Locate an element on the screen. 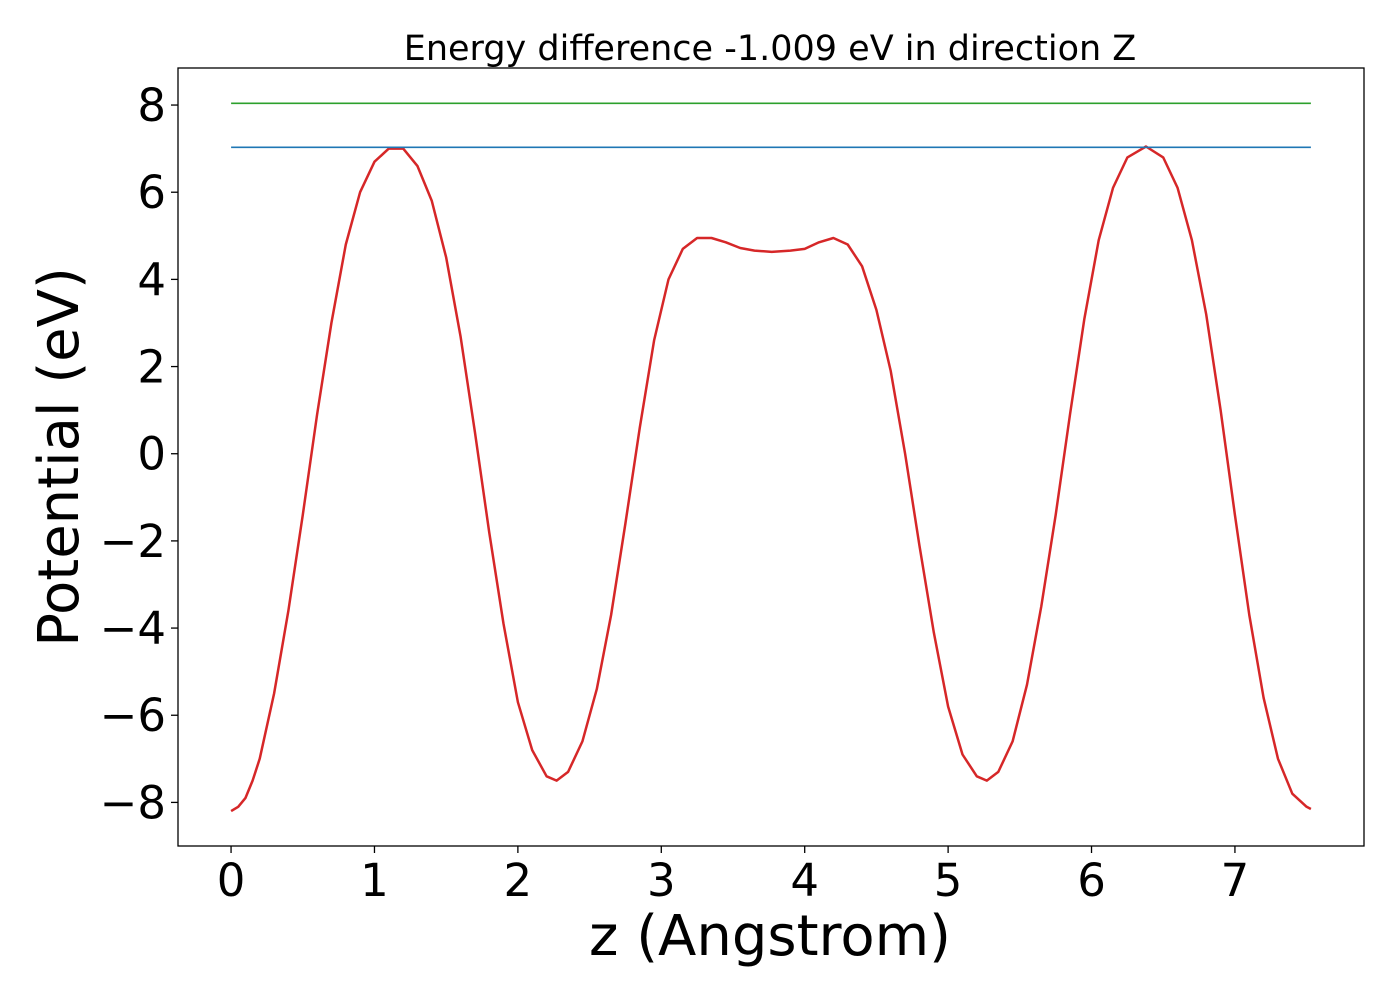 The image size is (1400, 1000). y-axis-label: Potential (eV) is located at coordinates (59, 457).